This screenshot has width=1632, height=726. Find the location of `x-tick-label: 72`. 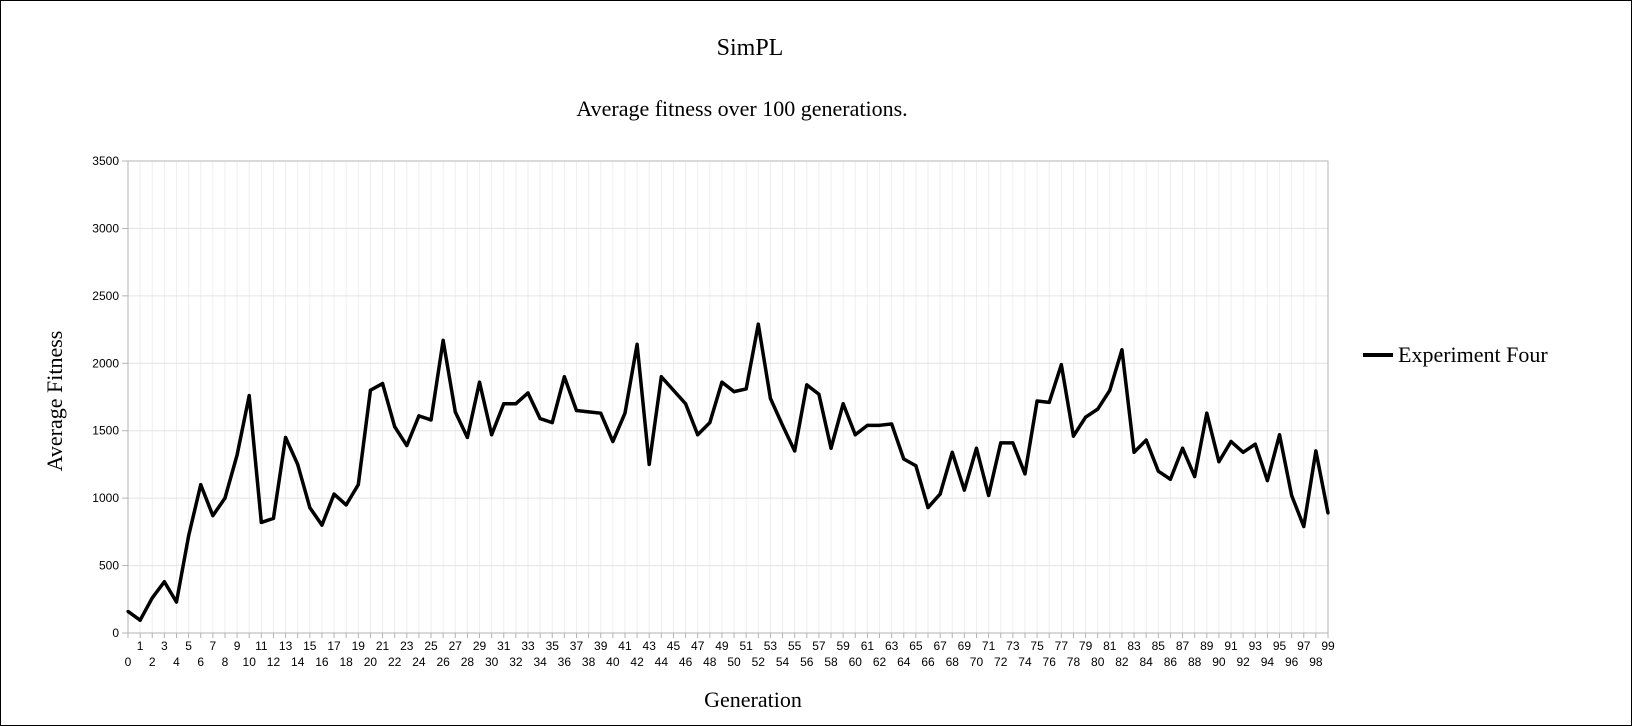

x-tick-label: 72 is located at coordinates (1001, 662).